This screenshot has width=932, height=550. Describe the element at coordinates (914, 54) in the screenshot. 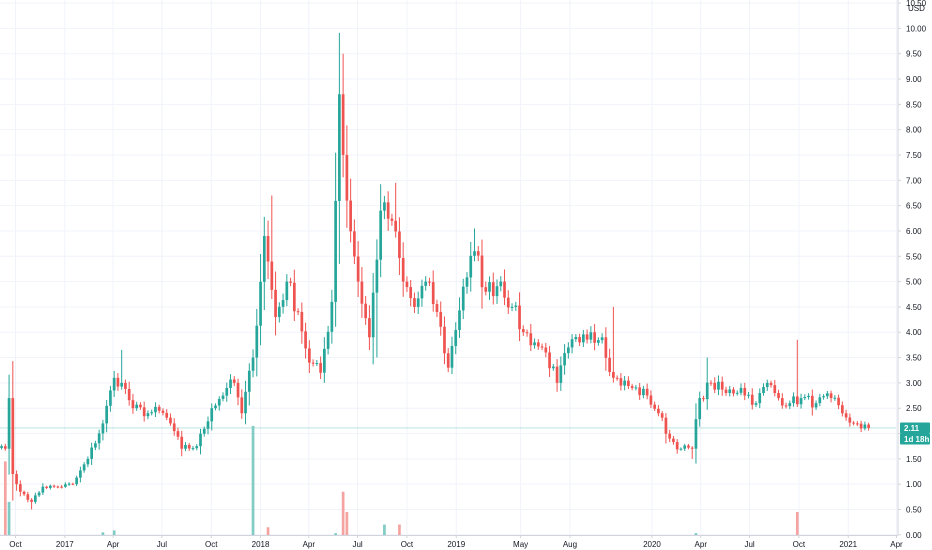

I see `price-tick-label: 9.50` at that location.